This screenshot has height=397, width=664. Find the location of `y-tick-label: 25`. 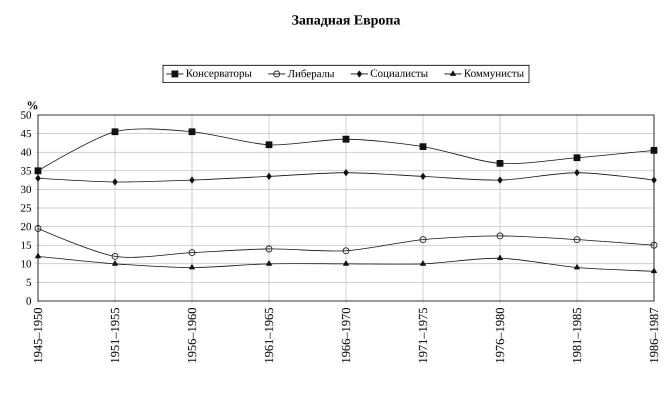

y-tick-label: 25 is located at coordinates (26, 208).